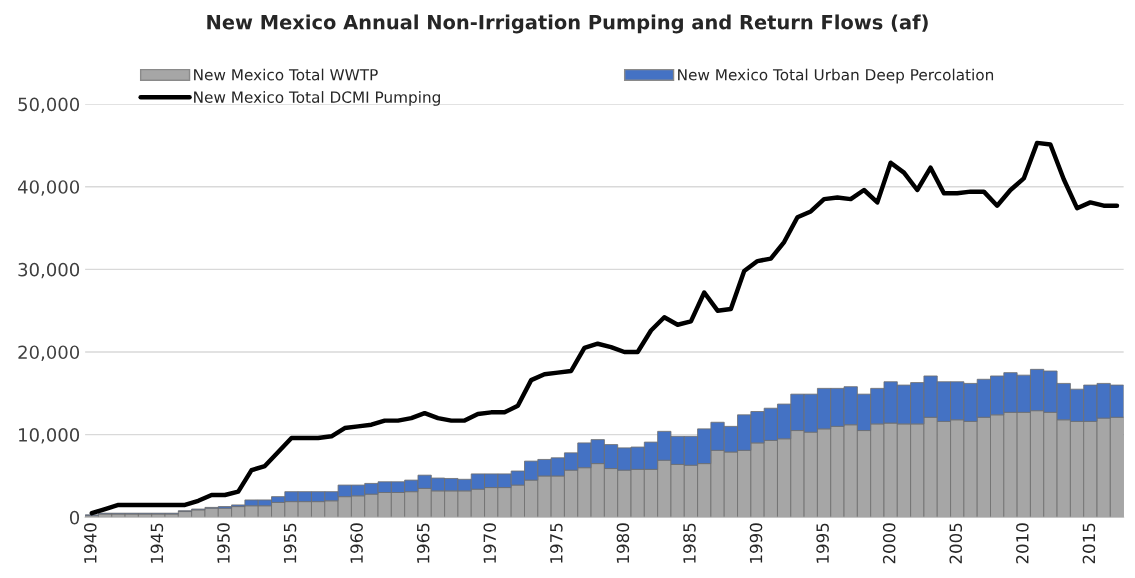 Image resolution: width=1135 pixels, height=578 pixels. I want to click on x-tick-label: 1970, so click(490, 543).